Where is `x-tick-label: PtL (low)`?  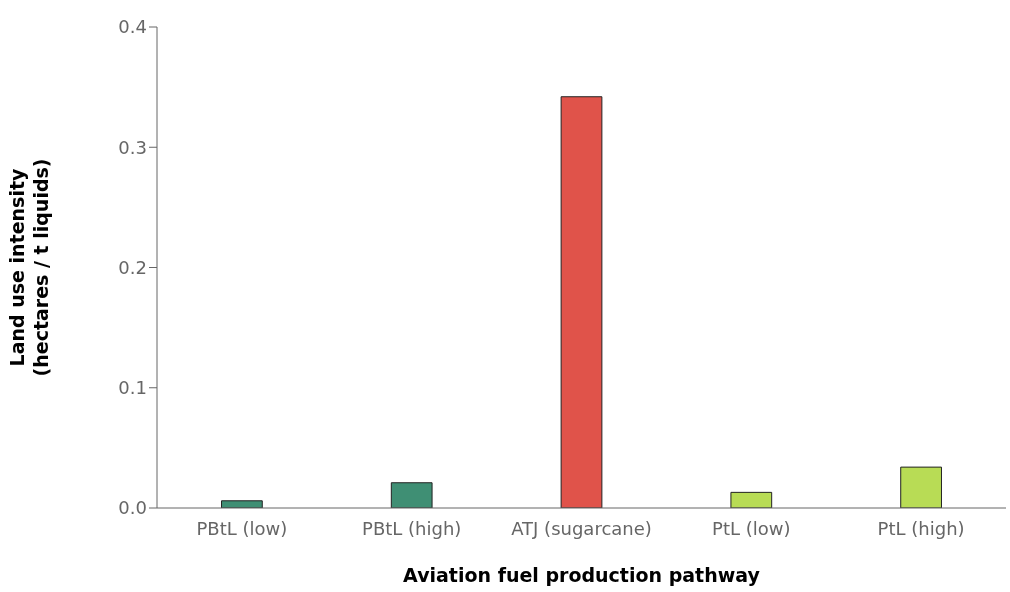 x-tick-label: PtL (low) is located at coordinates (751, 528).